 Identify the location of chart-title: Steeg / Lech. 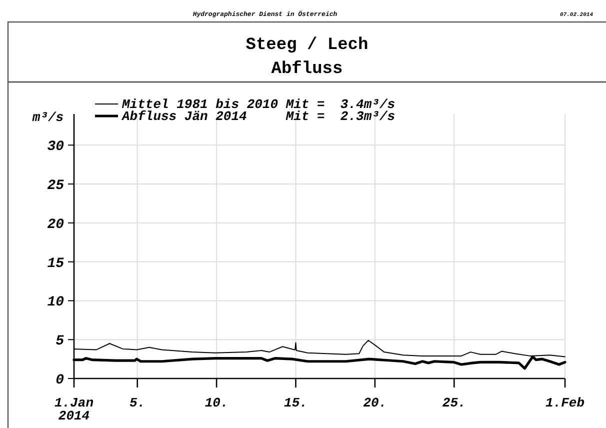
(307, 45).